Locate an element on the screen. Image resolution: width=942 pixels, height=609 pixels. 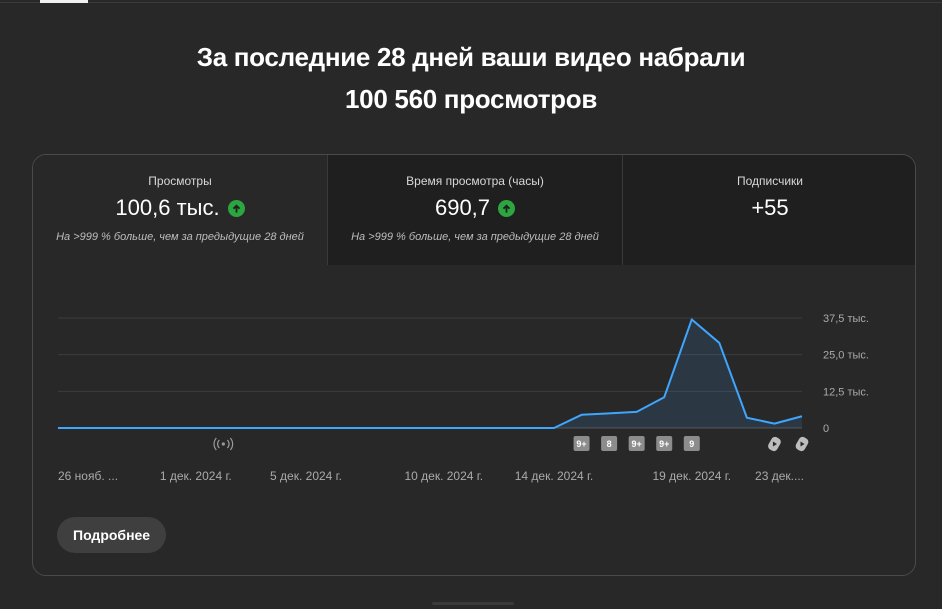
headline-line-1: За последние 28 дней ваши видео набрали is located at coordinates (471, 57).